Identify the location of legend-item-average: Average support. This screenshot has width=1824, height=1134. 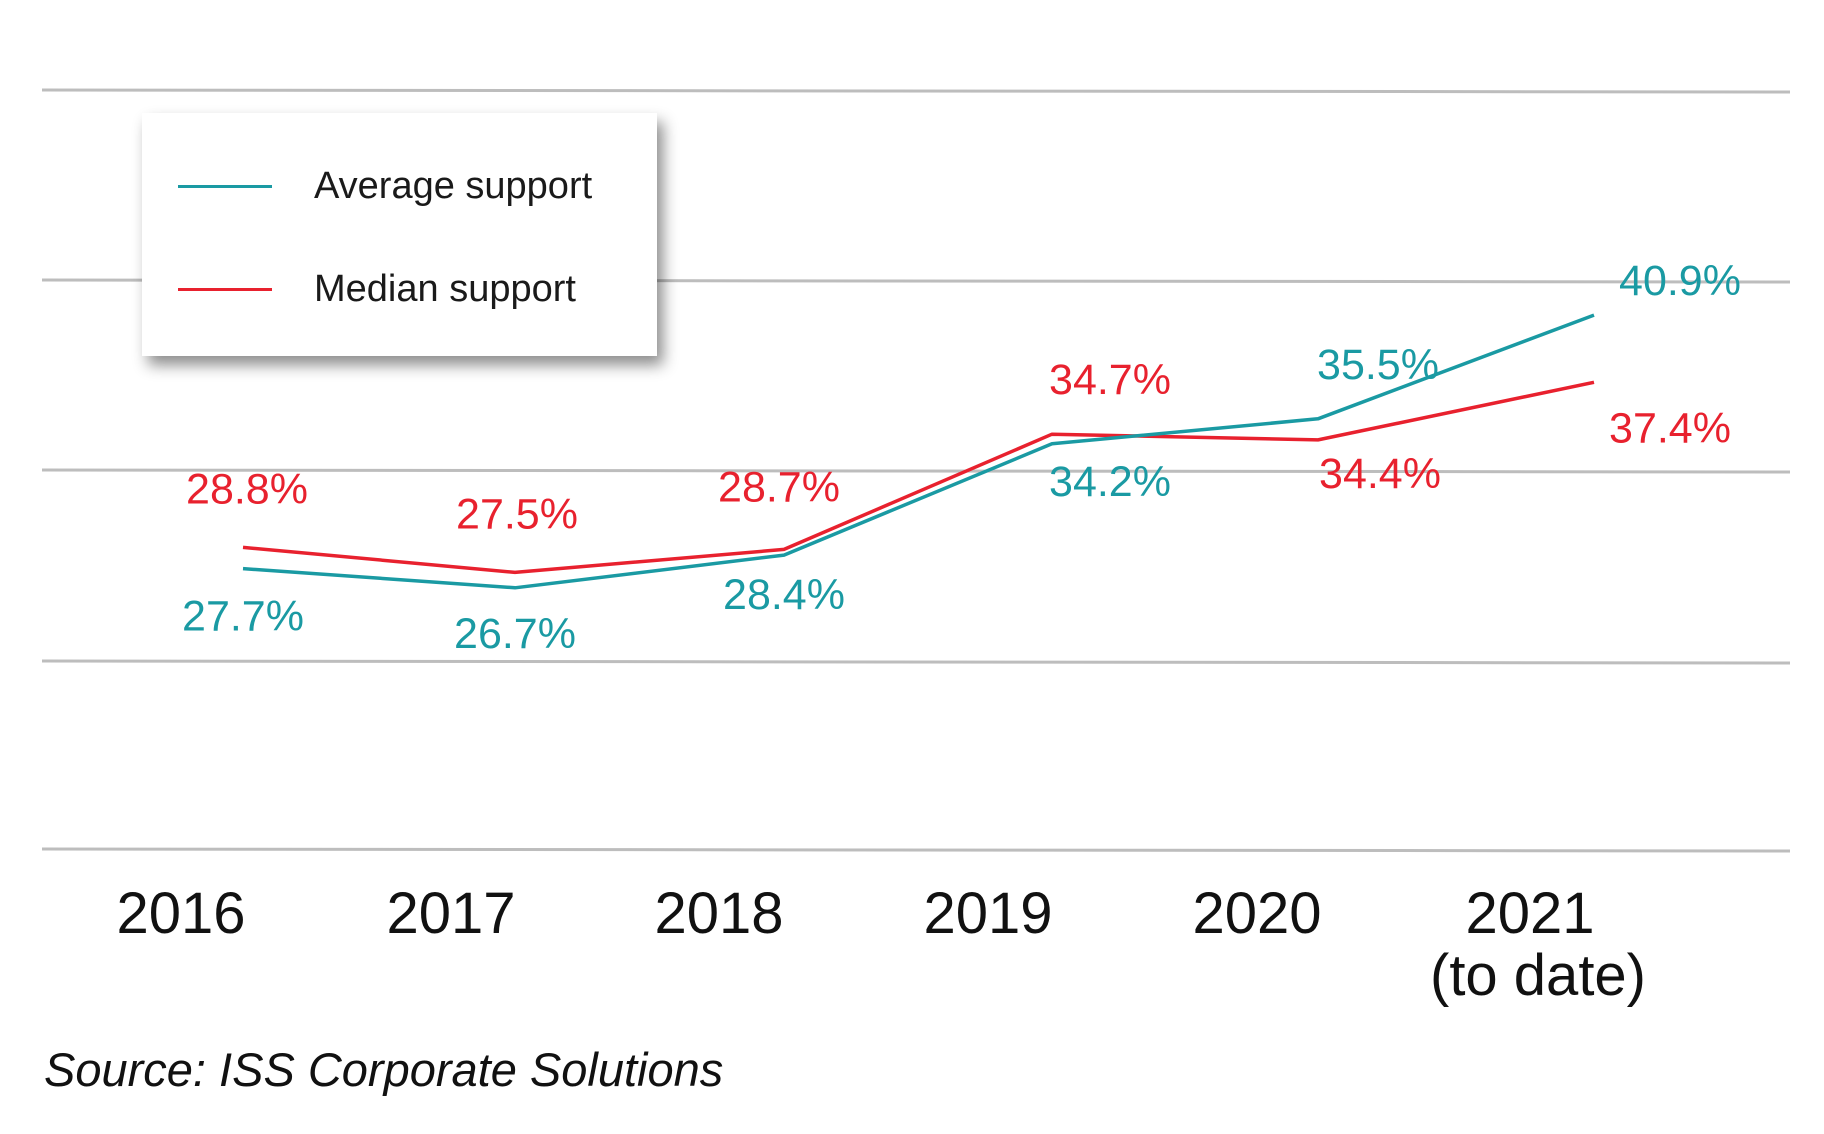
(385, 186).